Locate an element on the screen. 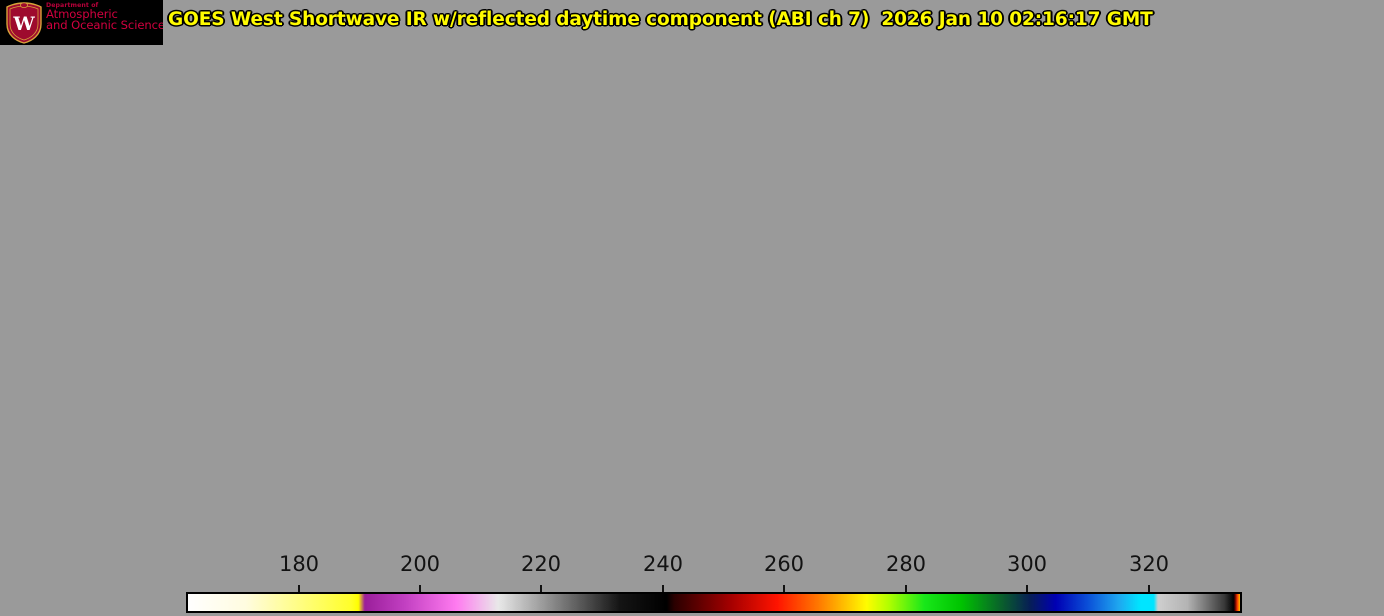 This screenshot has width=1384, height=616. colorbar-tick-label: 300 is located at coordinates (1027, 564).